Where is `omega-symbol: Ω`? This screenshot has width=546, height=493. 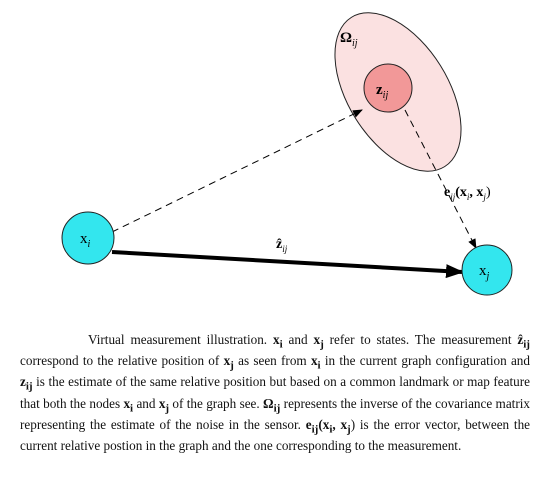 omega-symbol: Ω is located at coordinates (346, 38).